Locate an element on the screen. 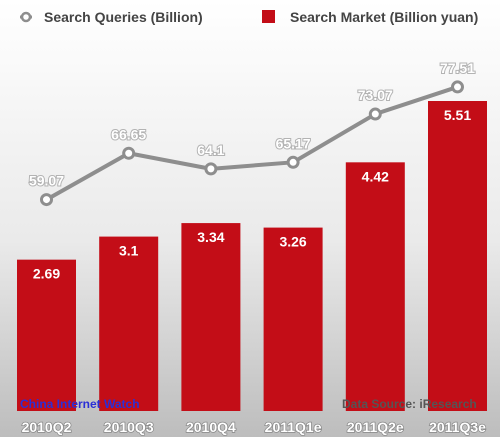 The width and height of the screenshot is (500, 442). bar-2010Q2 is located at coordinates (46, 335).